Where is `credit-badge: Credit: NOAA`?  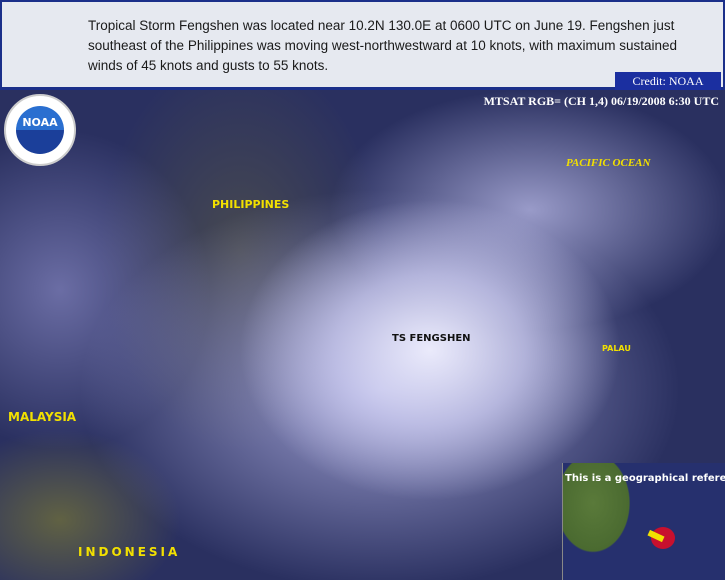 credit-badge: Credit: NOAA is located at coordinates (668, 81).